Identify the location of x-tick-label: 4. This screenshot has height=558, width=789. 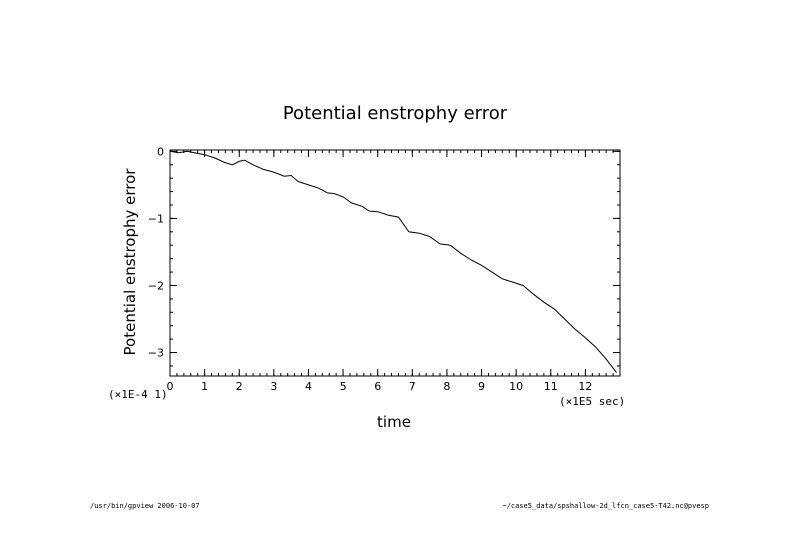
(308, 386).